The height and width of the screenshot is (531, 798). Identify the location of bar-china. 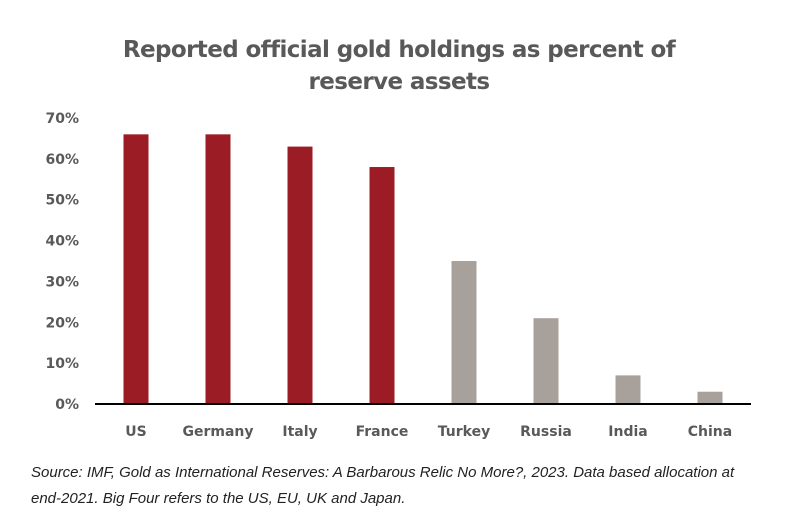
(710, 397).